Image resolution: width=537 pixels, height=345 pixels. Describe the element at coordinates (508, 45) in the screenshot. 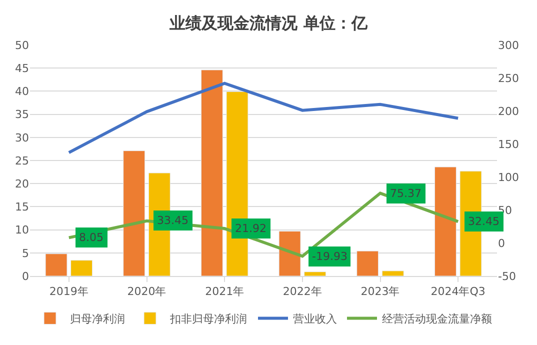

I see `y2-tick-label: 300` at that location.